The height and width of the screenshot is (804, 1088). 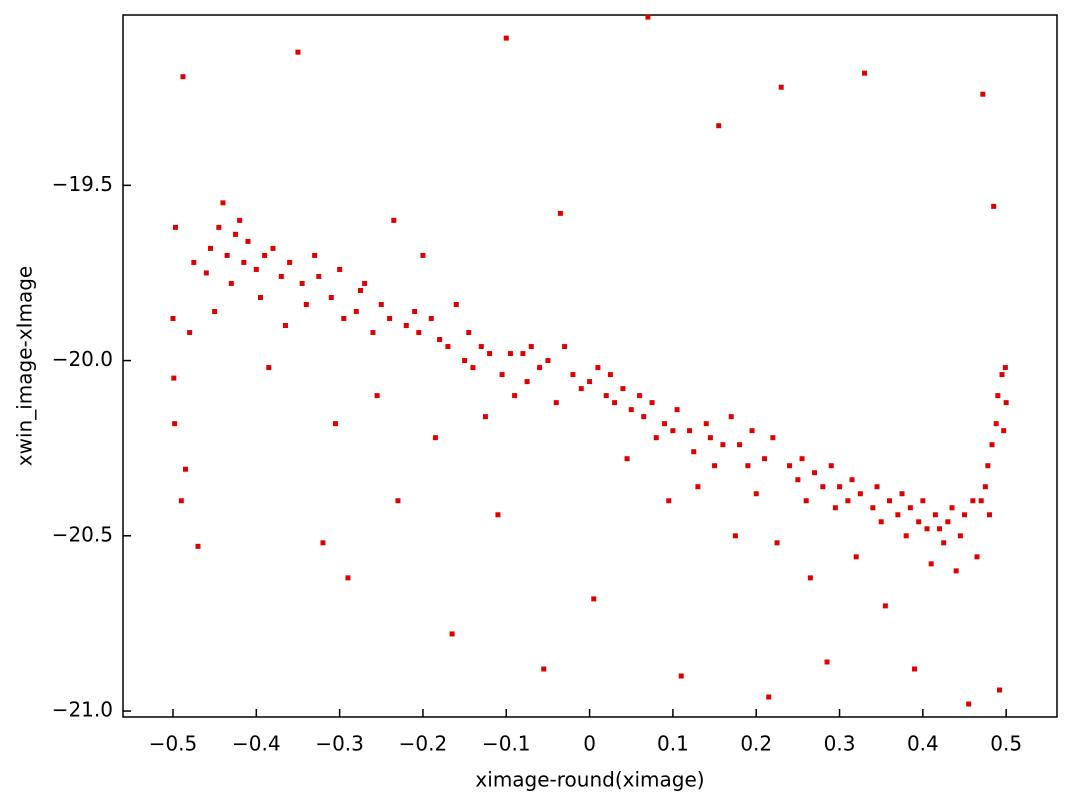 What do you see at coordinates (339, 744) in the screenshot?
I see `x-tick-label: −0.3` at bounding box center [339, 744].